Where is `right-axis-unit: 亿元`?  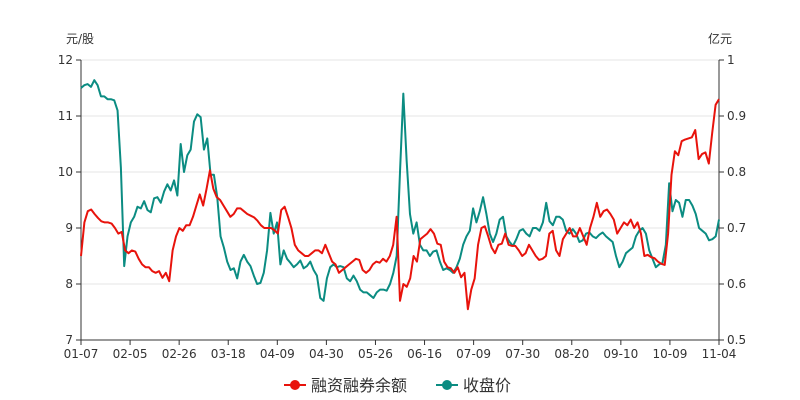 right-axis-unit: 亿元 is located at coordinates (720, 38).